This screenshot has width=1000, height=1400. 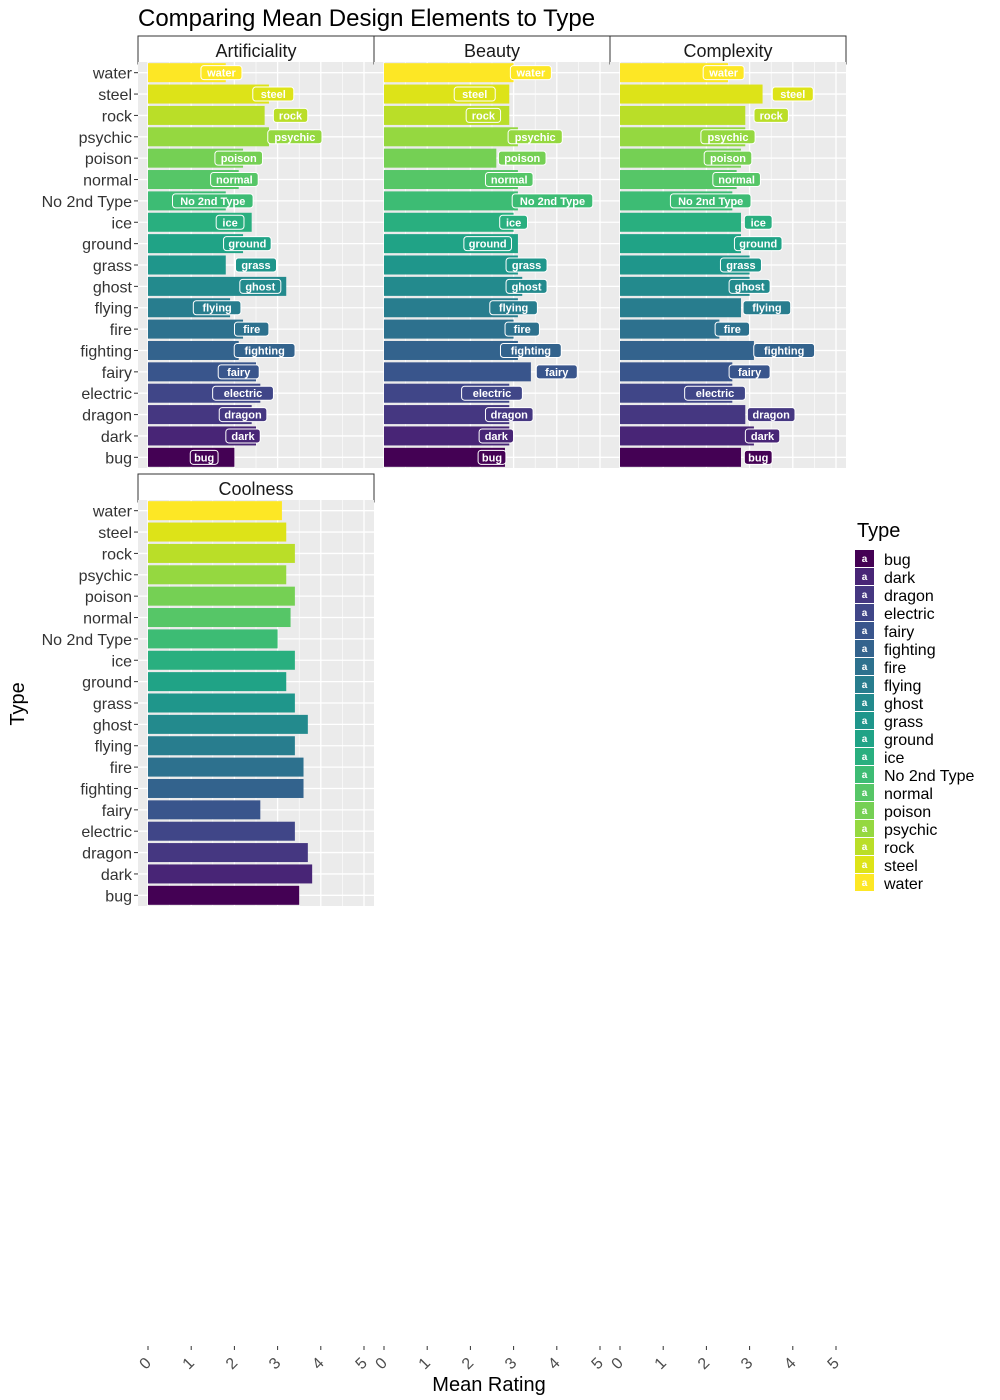 What do you see at coordinates (884, 631) in the screenshot?
I see `legend-item-fairy: a fairy` at bounding box center [884, 631].